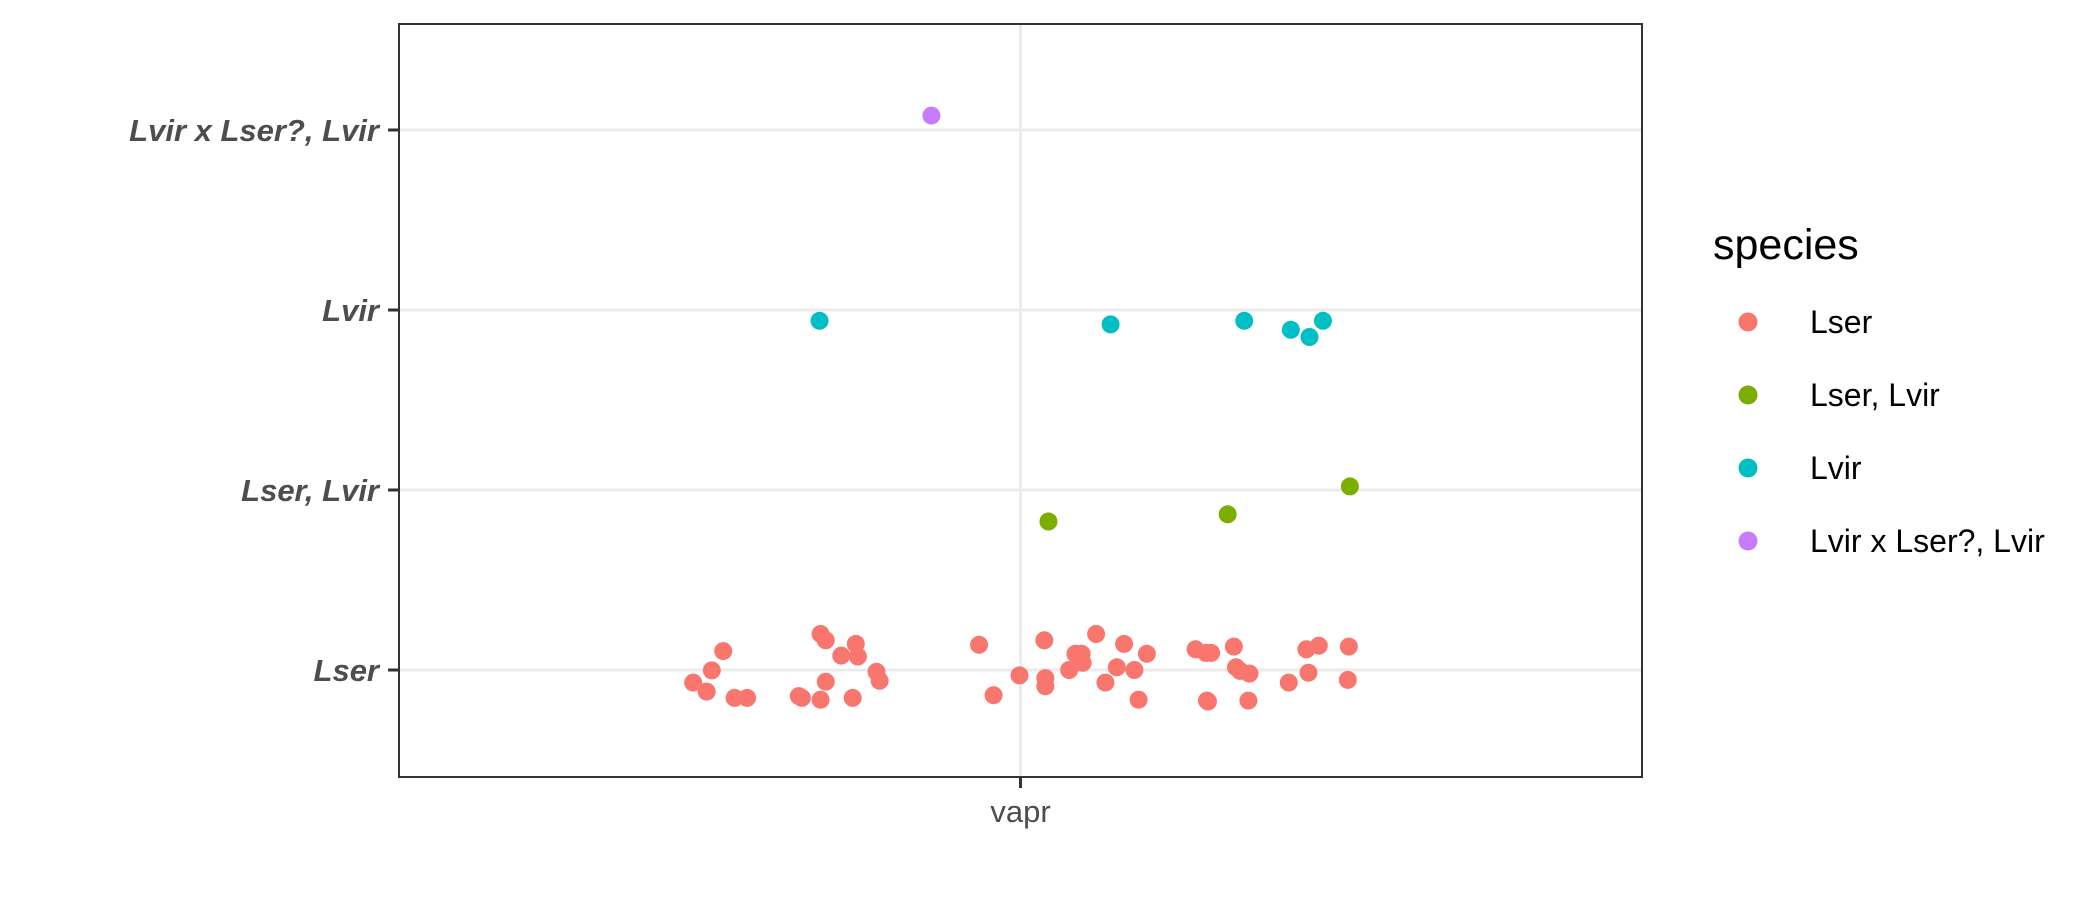 The image size is (2100, 900). Describe the element at coordinates (1841, 322) in the screenshot. I see `legend-label: Lser` at that location.